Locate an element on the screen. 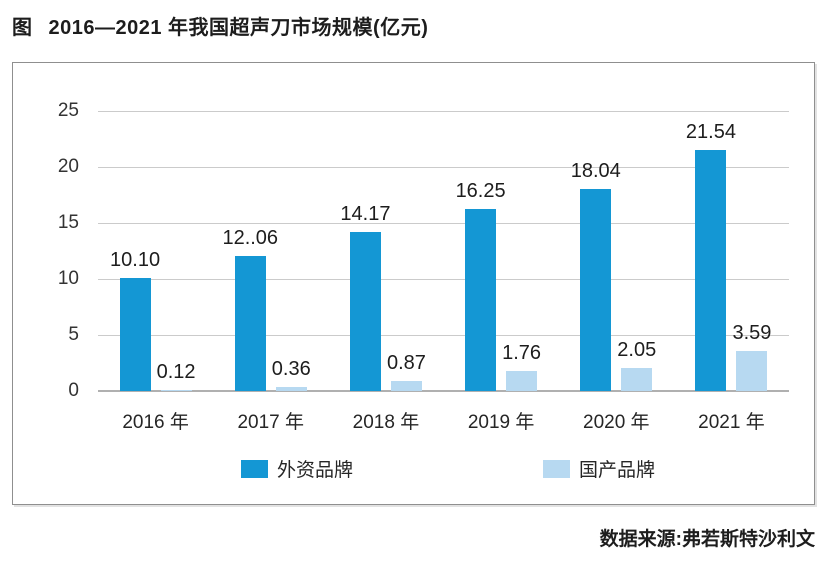 This screenshot has height=572, width=828. bar-value-label: 16.25 is located at coordinates (480, 191).